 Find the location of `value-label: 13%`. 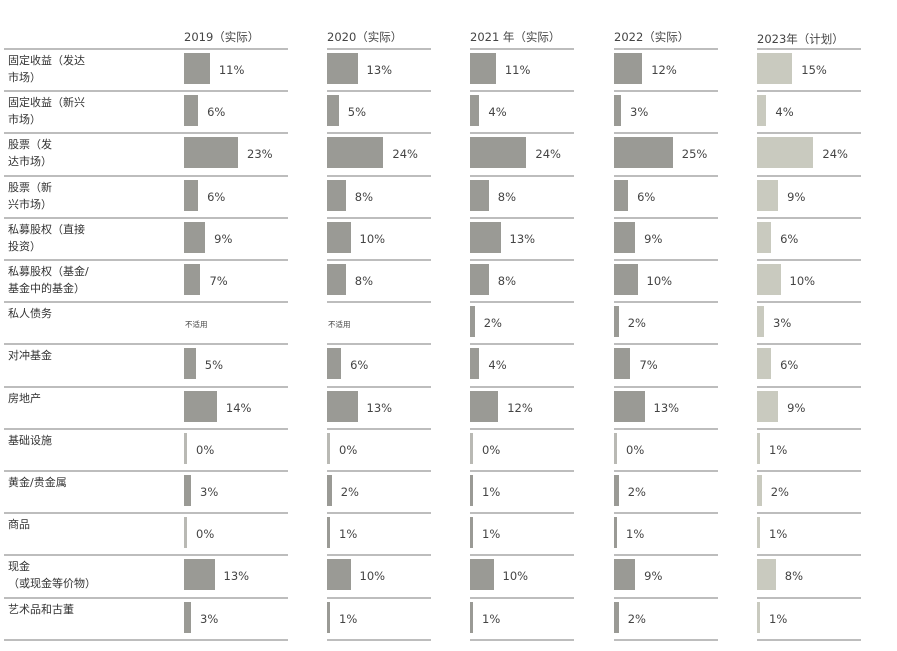

value-label: 13% is located at coordinates (236, 576).